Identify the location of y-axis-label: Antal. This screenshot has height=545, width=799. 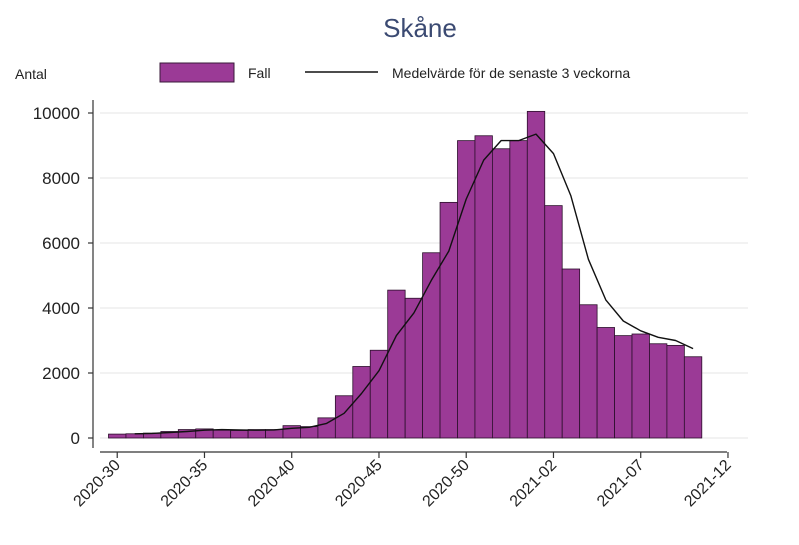
(31, 74).